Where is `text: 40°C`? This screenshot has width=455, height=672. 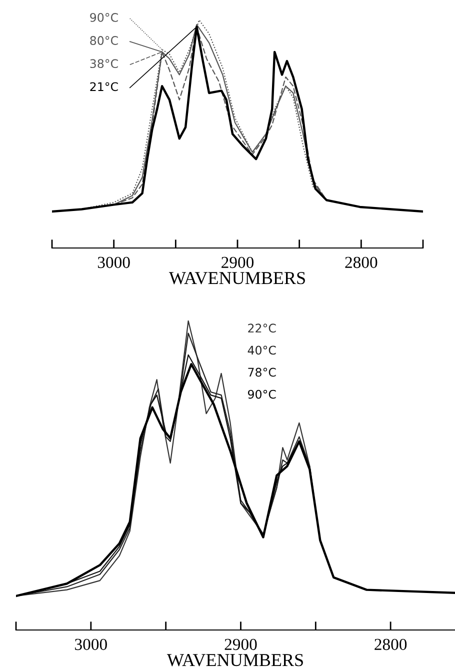 text: 40°C is located at coordinates (262, 350).